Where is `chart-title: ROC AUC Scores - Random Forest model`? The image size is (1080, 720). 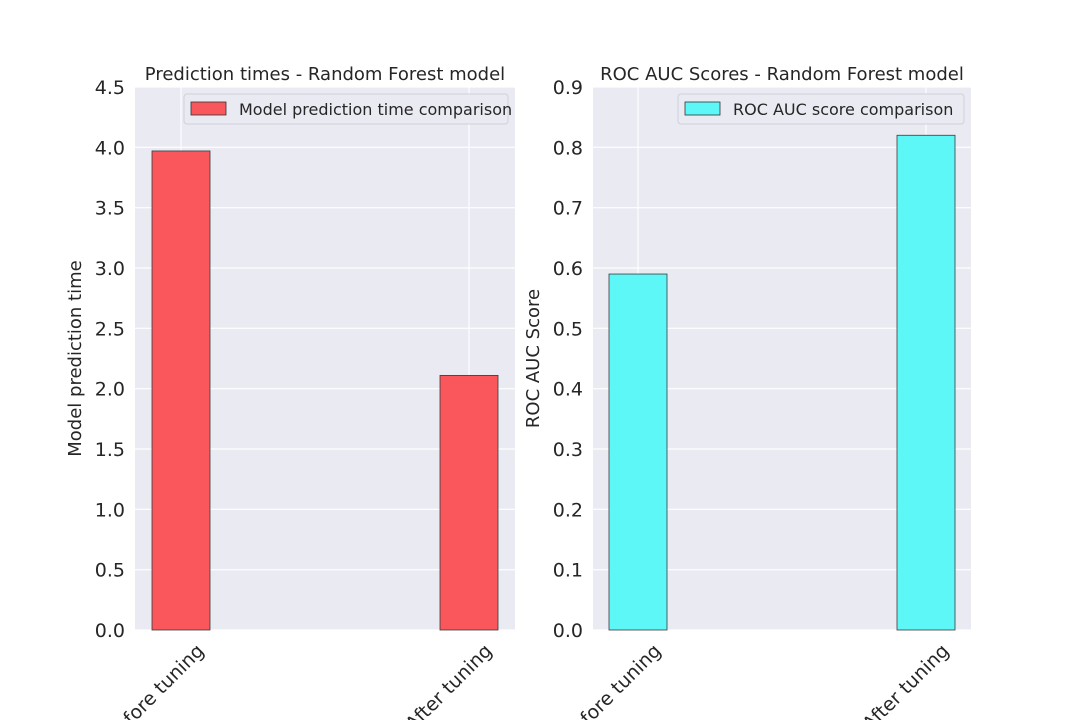
chart-title: ROC AUC Scores - Random Forest model is located at coordinates (782, 74).